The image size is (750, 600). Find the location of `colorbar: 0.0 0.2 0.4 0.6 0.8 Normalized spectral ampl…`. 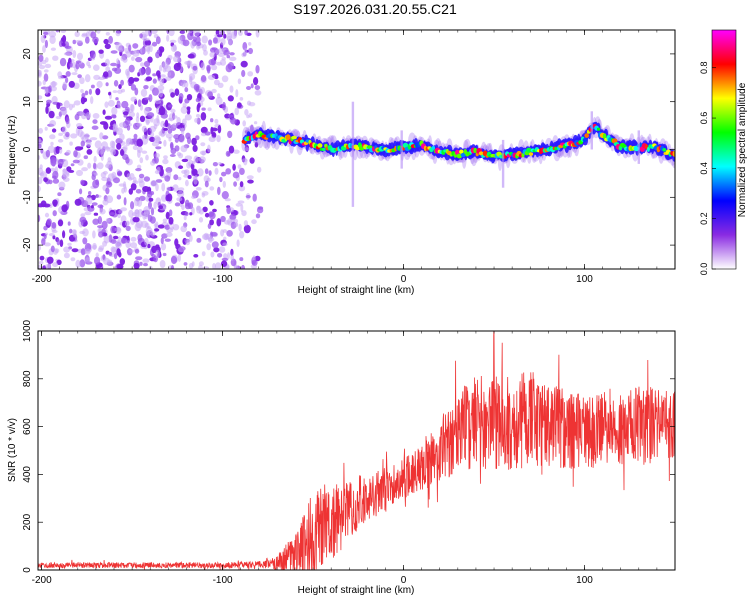

colorbar: 0.0 0.2 0.4 0.6 0.8 Normalized spectral ampl… is located at coordinates (723, 152).